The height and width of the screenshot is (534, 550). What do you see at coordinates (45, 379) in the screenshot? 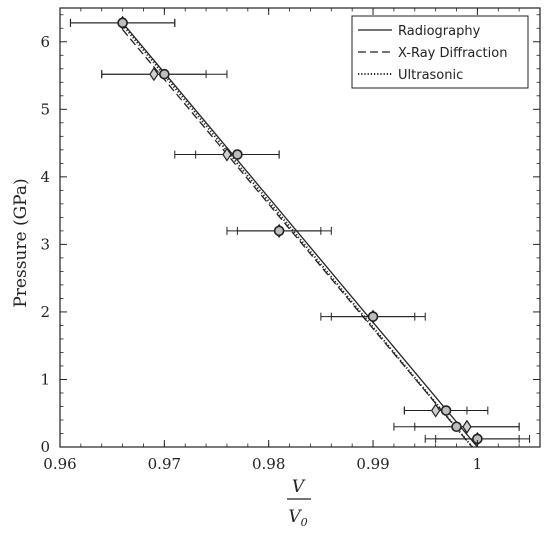
I see `y-tick-label: 1` at bounding box center [45, 379].